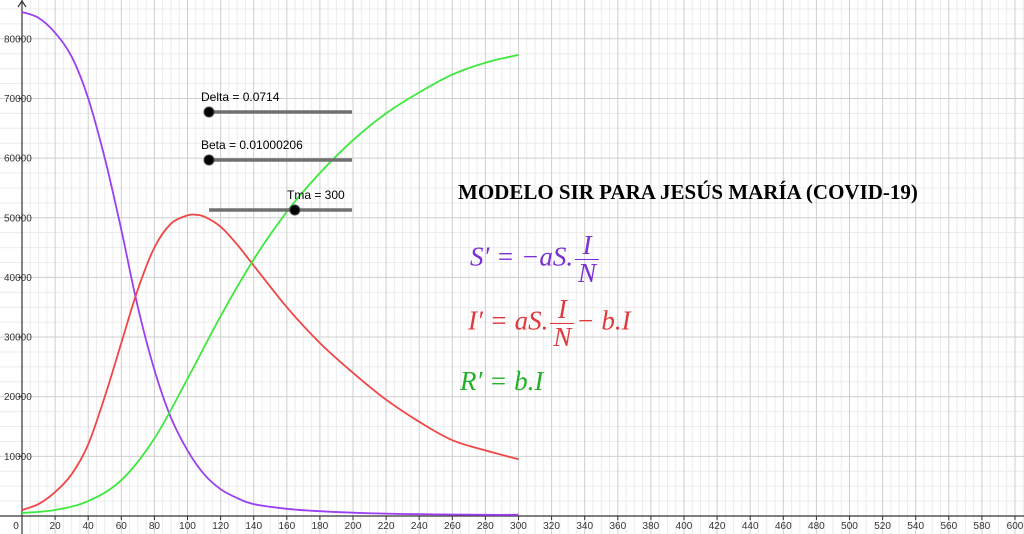  I want to click on slider-1: Beta = 0.01000206, so click(276, 152).